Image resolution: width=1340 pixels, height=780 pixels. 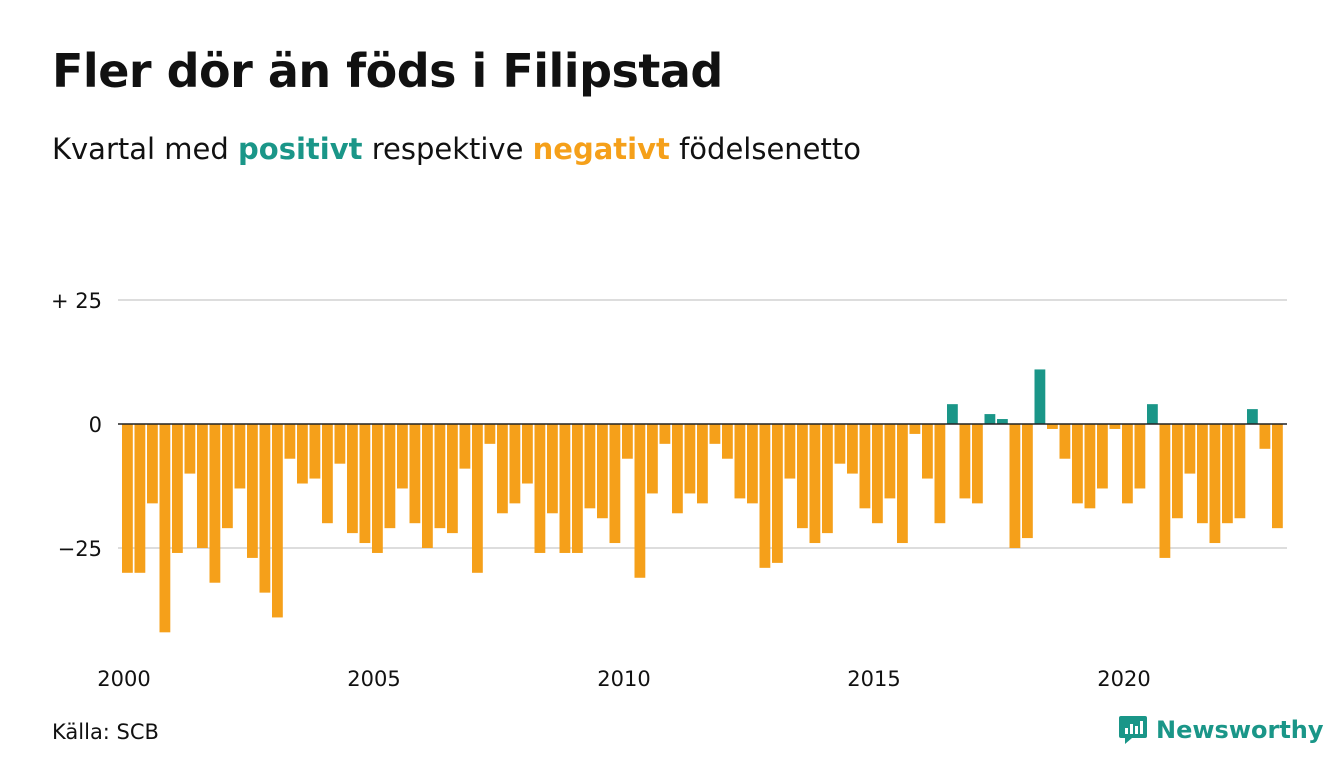 What do you see at coordinates (873, 679) in the screenshot?
I see `x-tick-label: 2015` at bounding box center [873, 679].